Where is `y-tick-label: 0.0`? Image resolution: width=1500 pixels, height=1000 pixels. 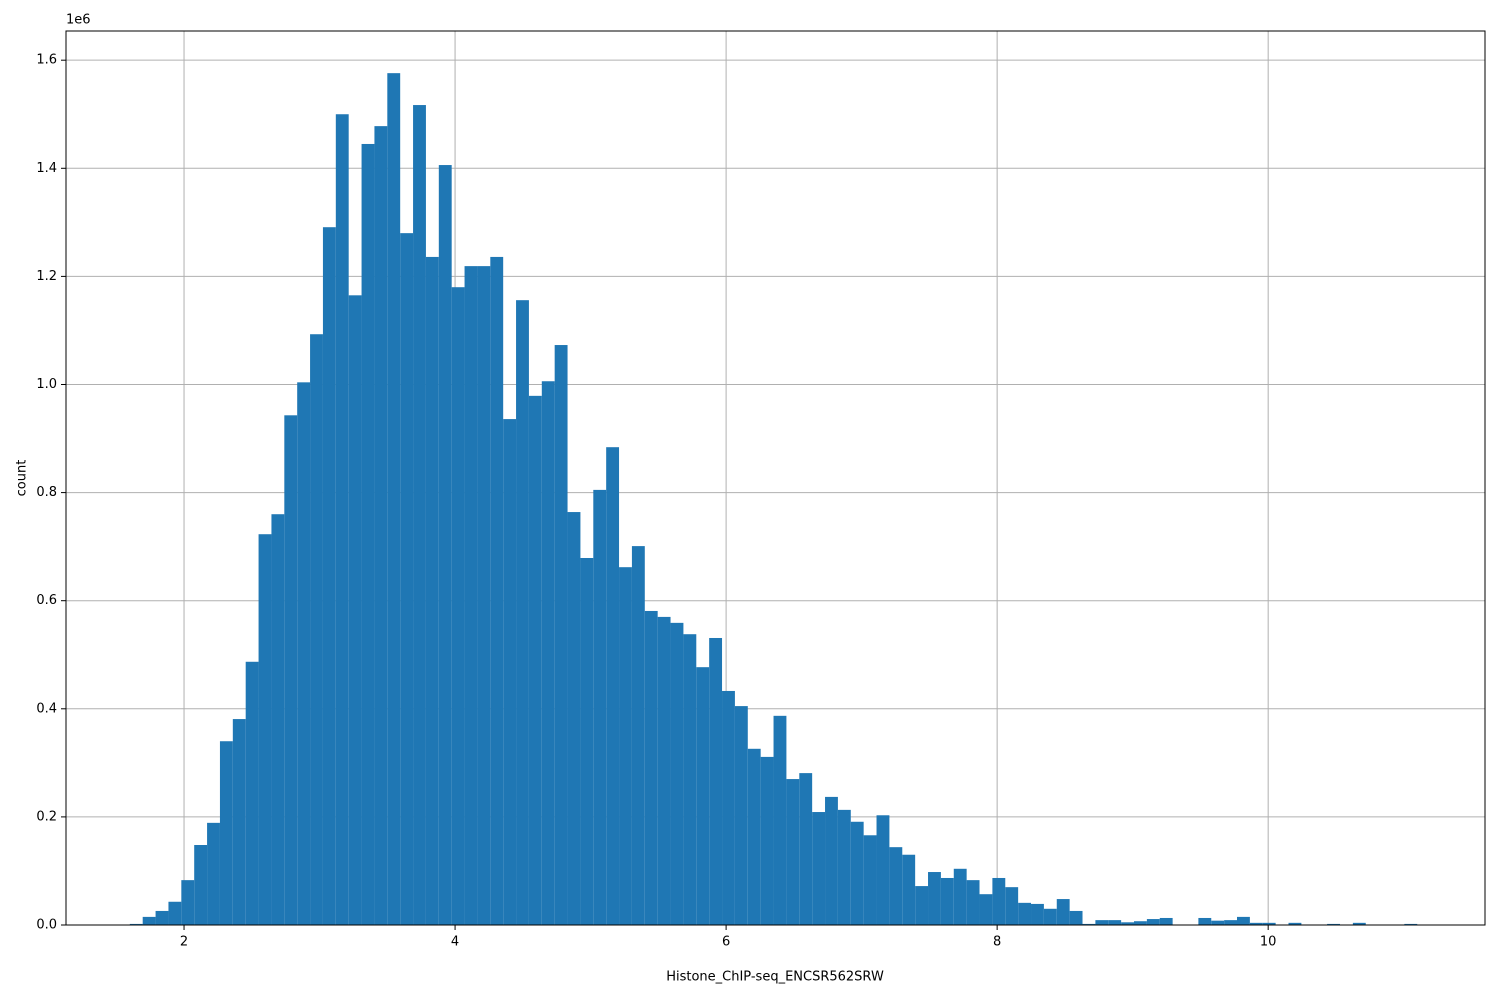 y-tick-label: 0.0 is located at coordinates (46, 925).